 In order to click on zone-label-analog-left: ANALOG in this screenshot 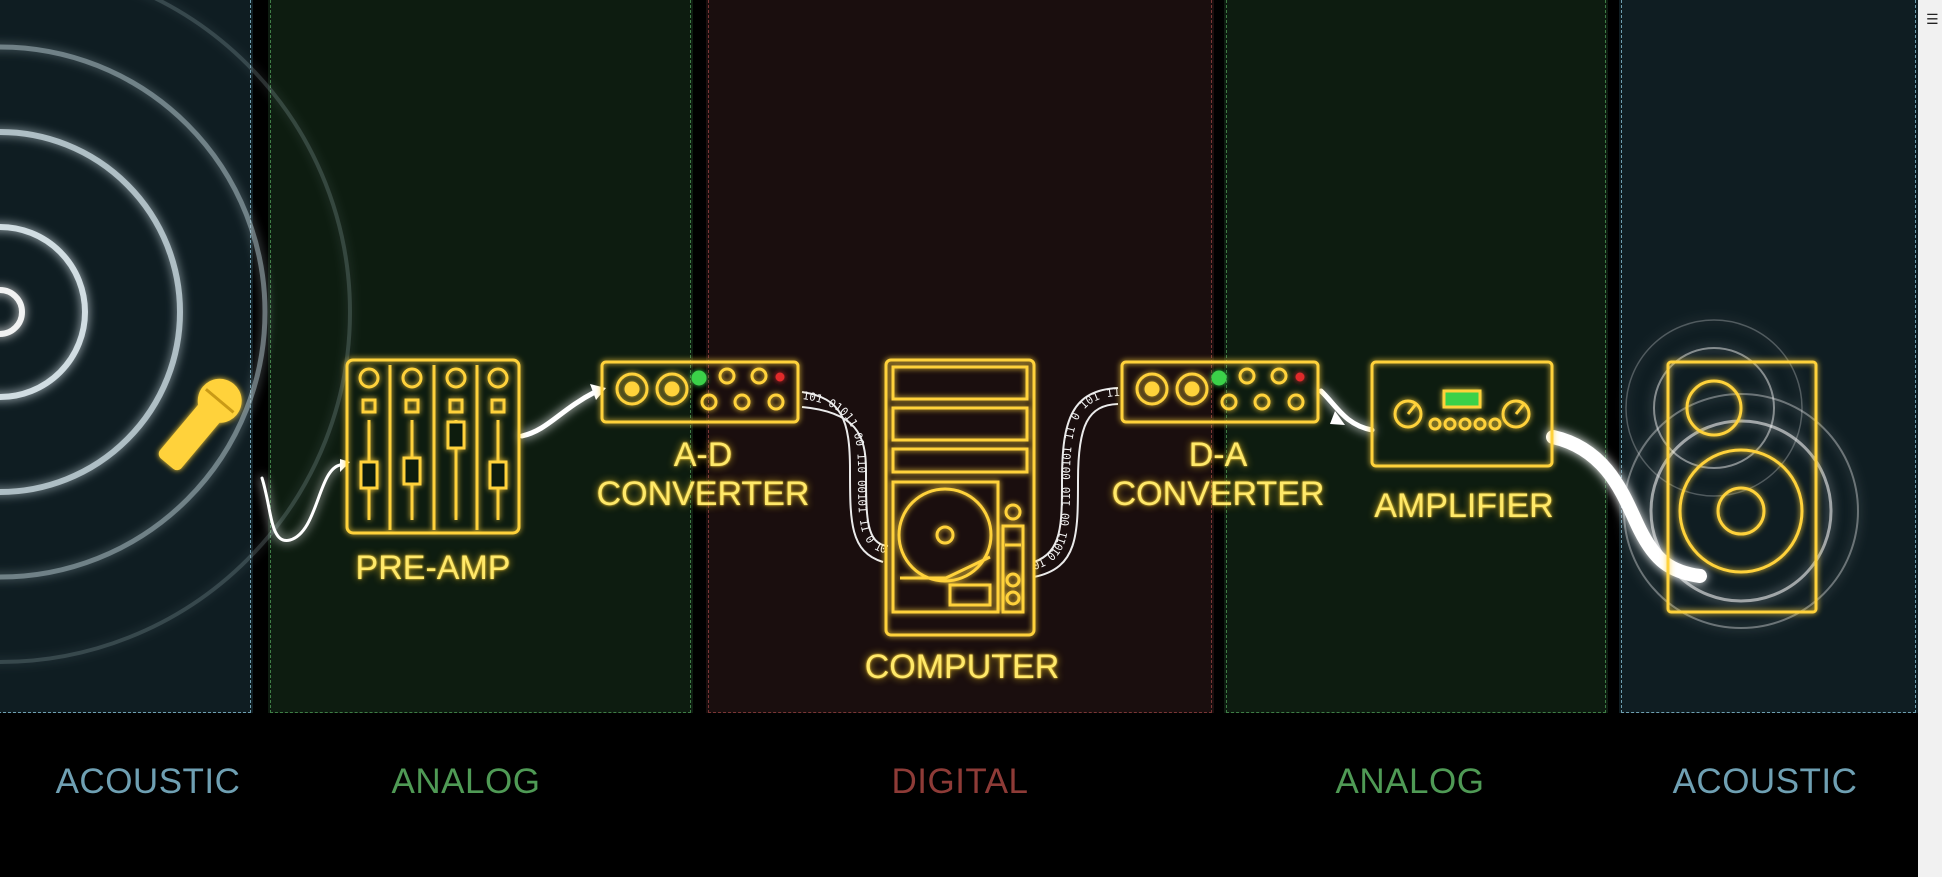, I will do `click(466, 781)`.